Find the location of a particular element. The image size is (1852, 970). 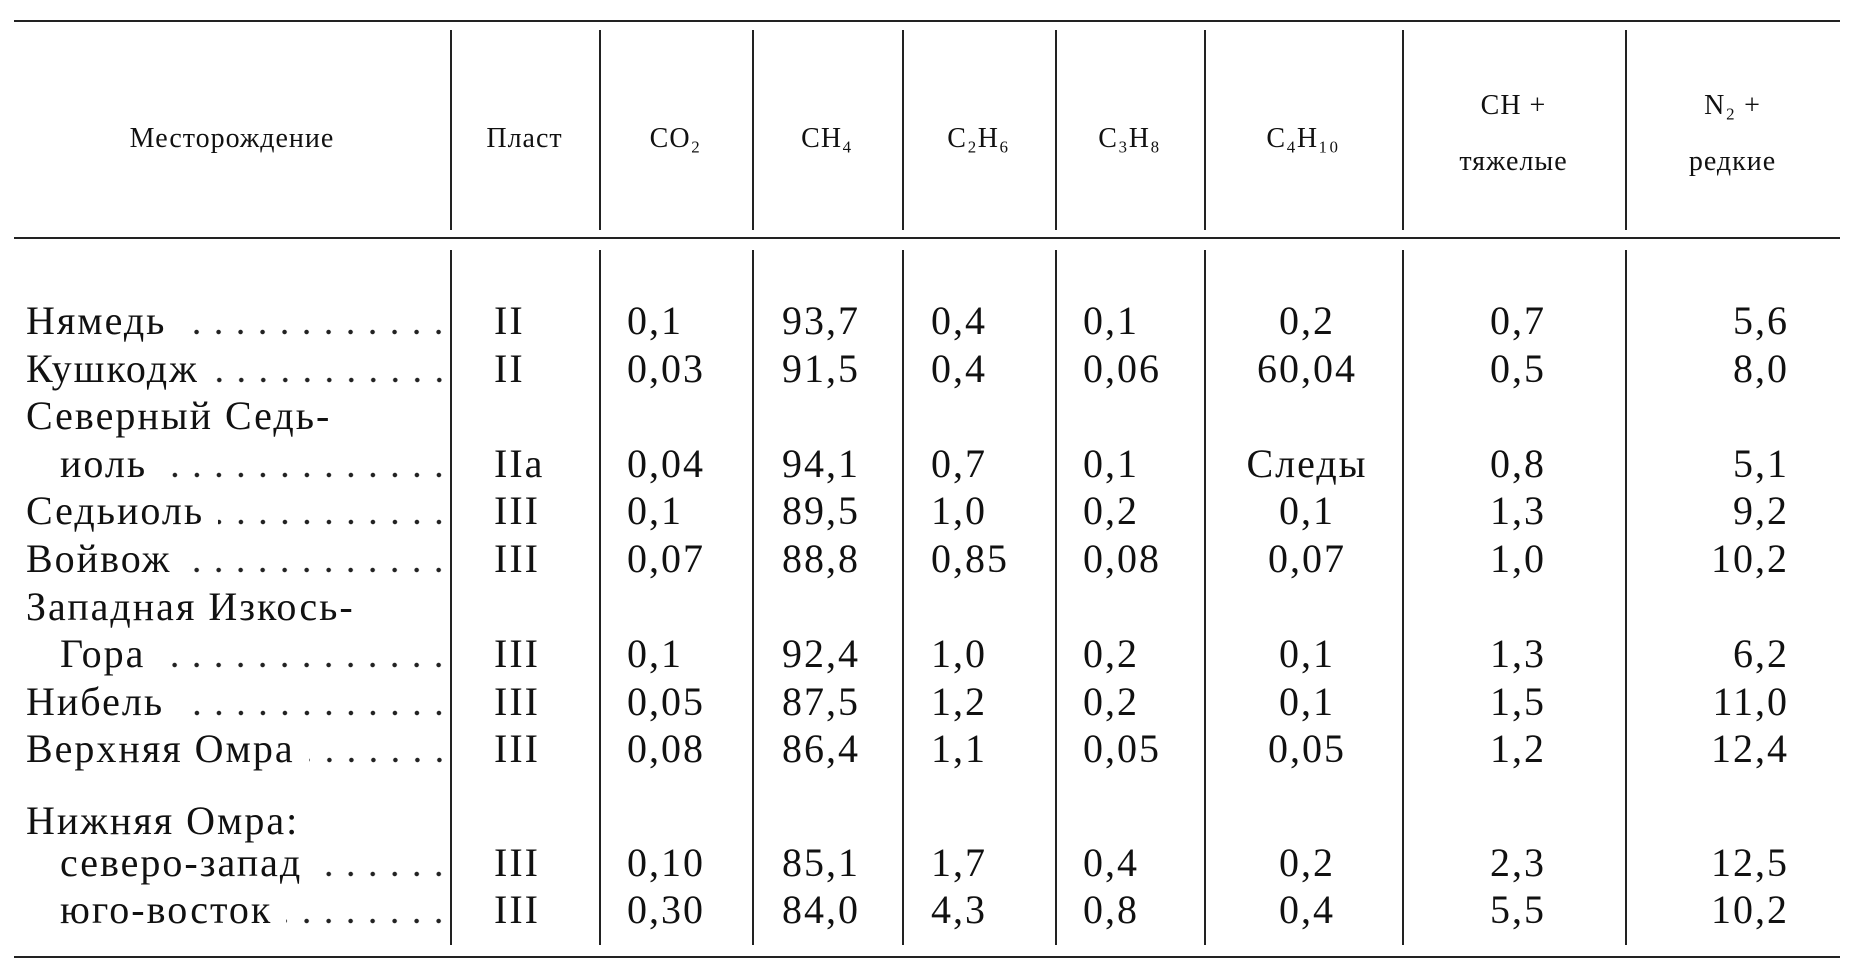

column-header: C₃H₈ is located at coordinates (1129, 138).